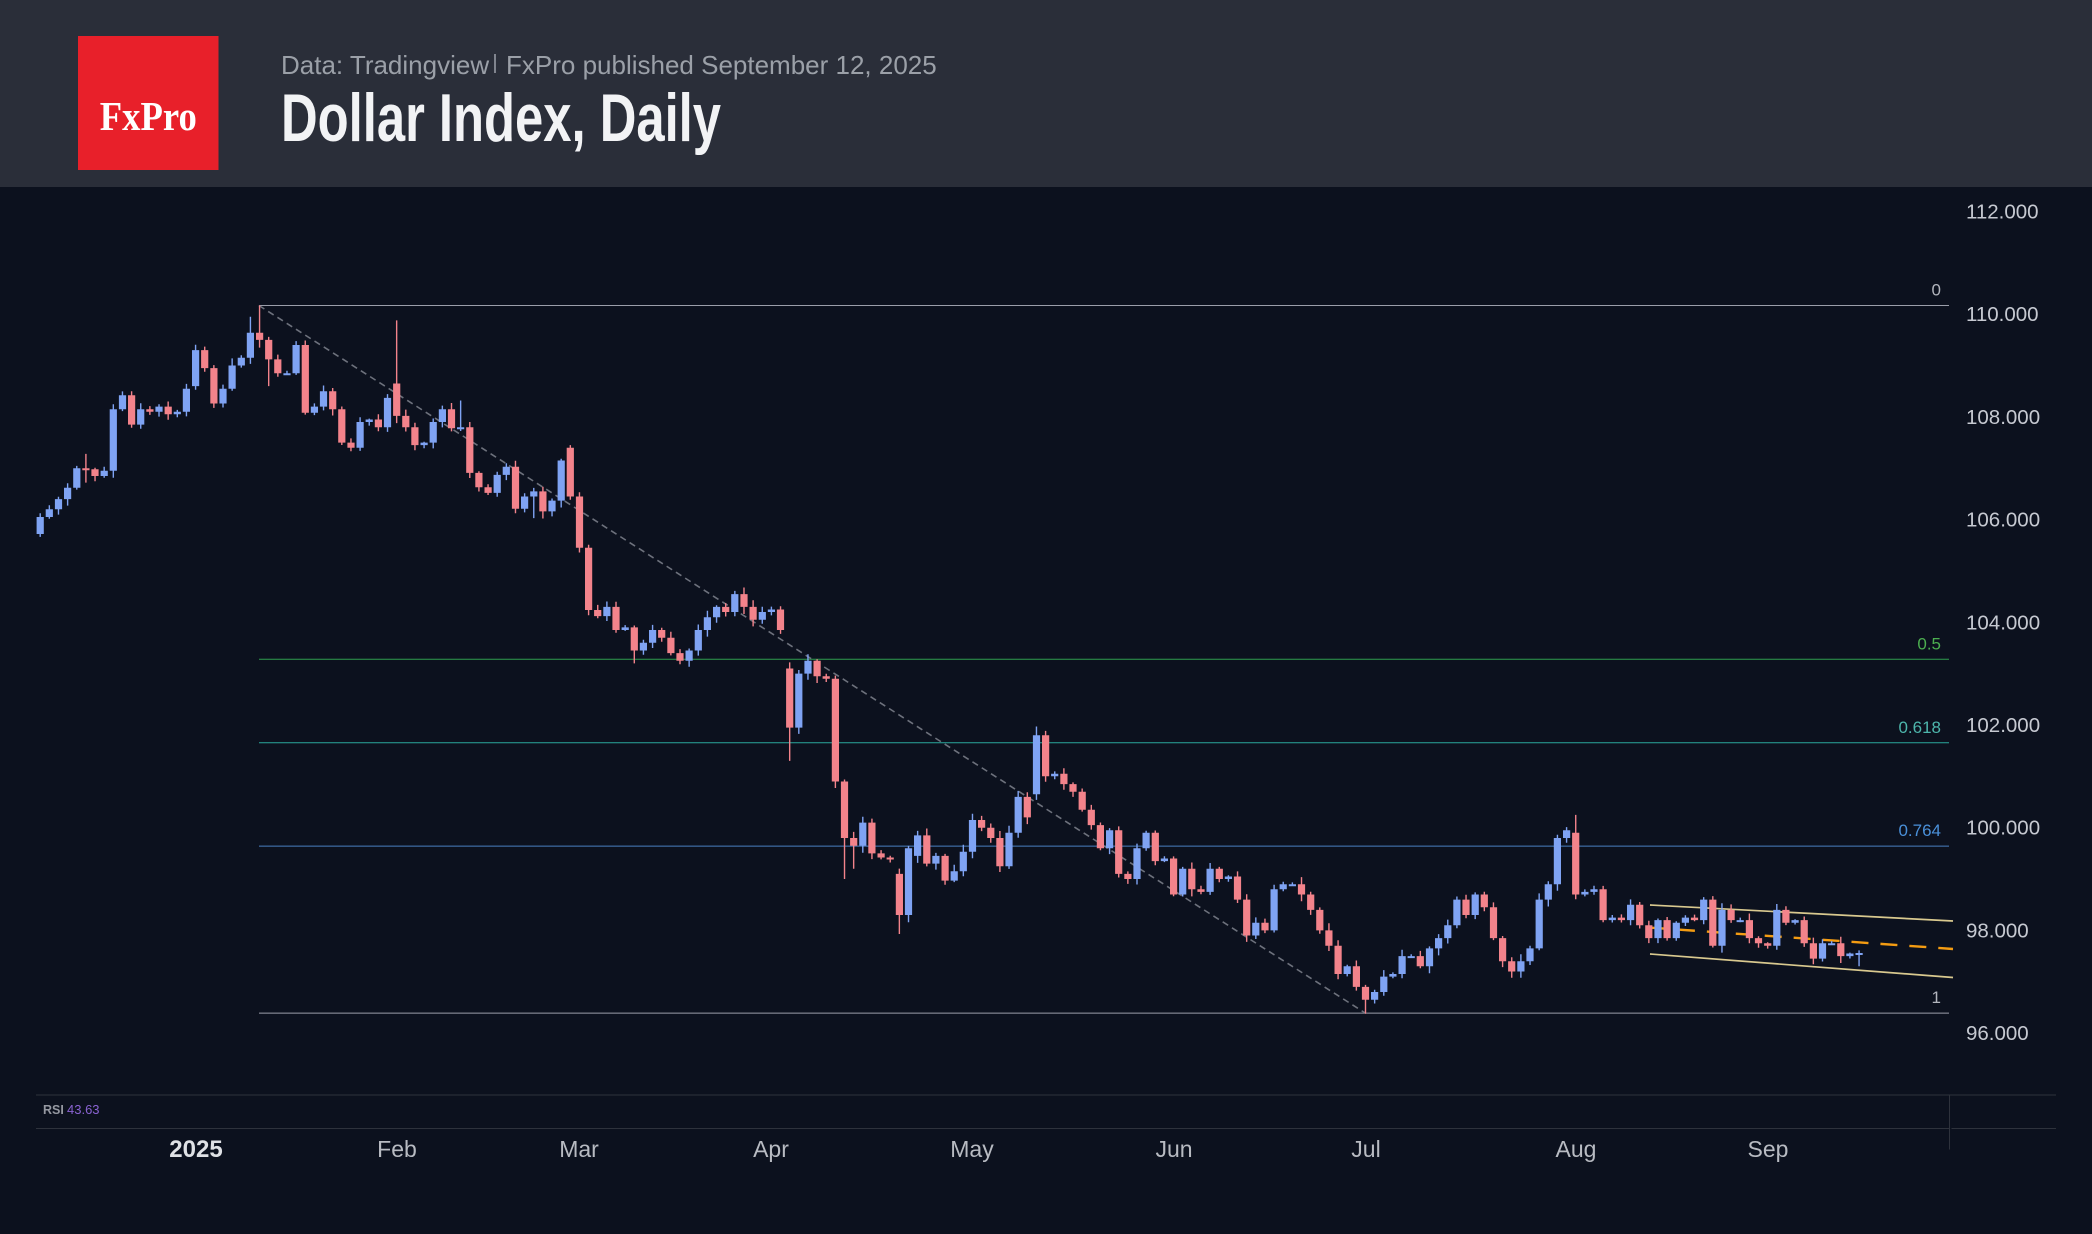 The width and height of the screenshot is (2092, 1234). Describe the element at coordinates (1997, 930) in the screenshot. I see `svg-text: 98.000` at that location.